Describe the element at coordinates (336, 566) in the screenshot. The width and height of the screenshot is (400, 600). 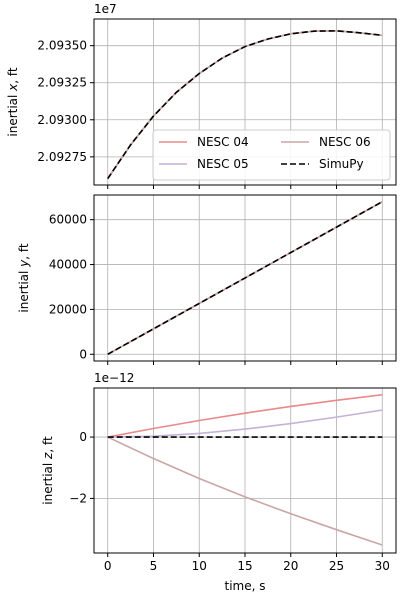
I see `x-tick-label: 25` at that location.